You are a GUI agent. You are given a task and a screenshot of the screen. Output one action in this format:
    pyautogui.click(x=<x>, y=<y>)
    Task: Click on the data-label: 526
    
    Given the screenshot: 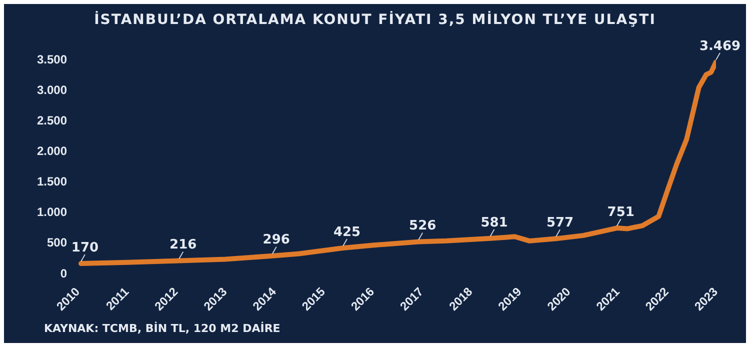 What is the action you would take?
    pyautogui.click(x=422, y=226)
    